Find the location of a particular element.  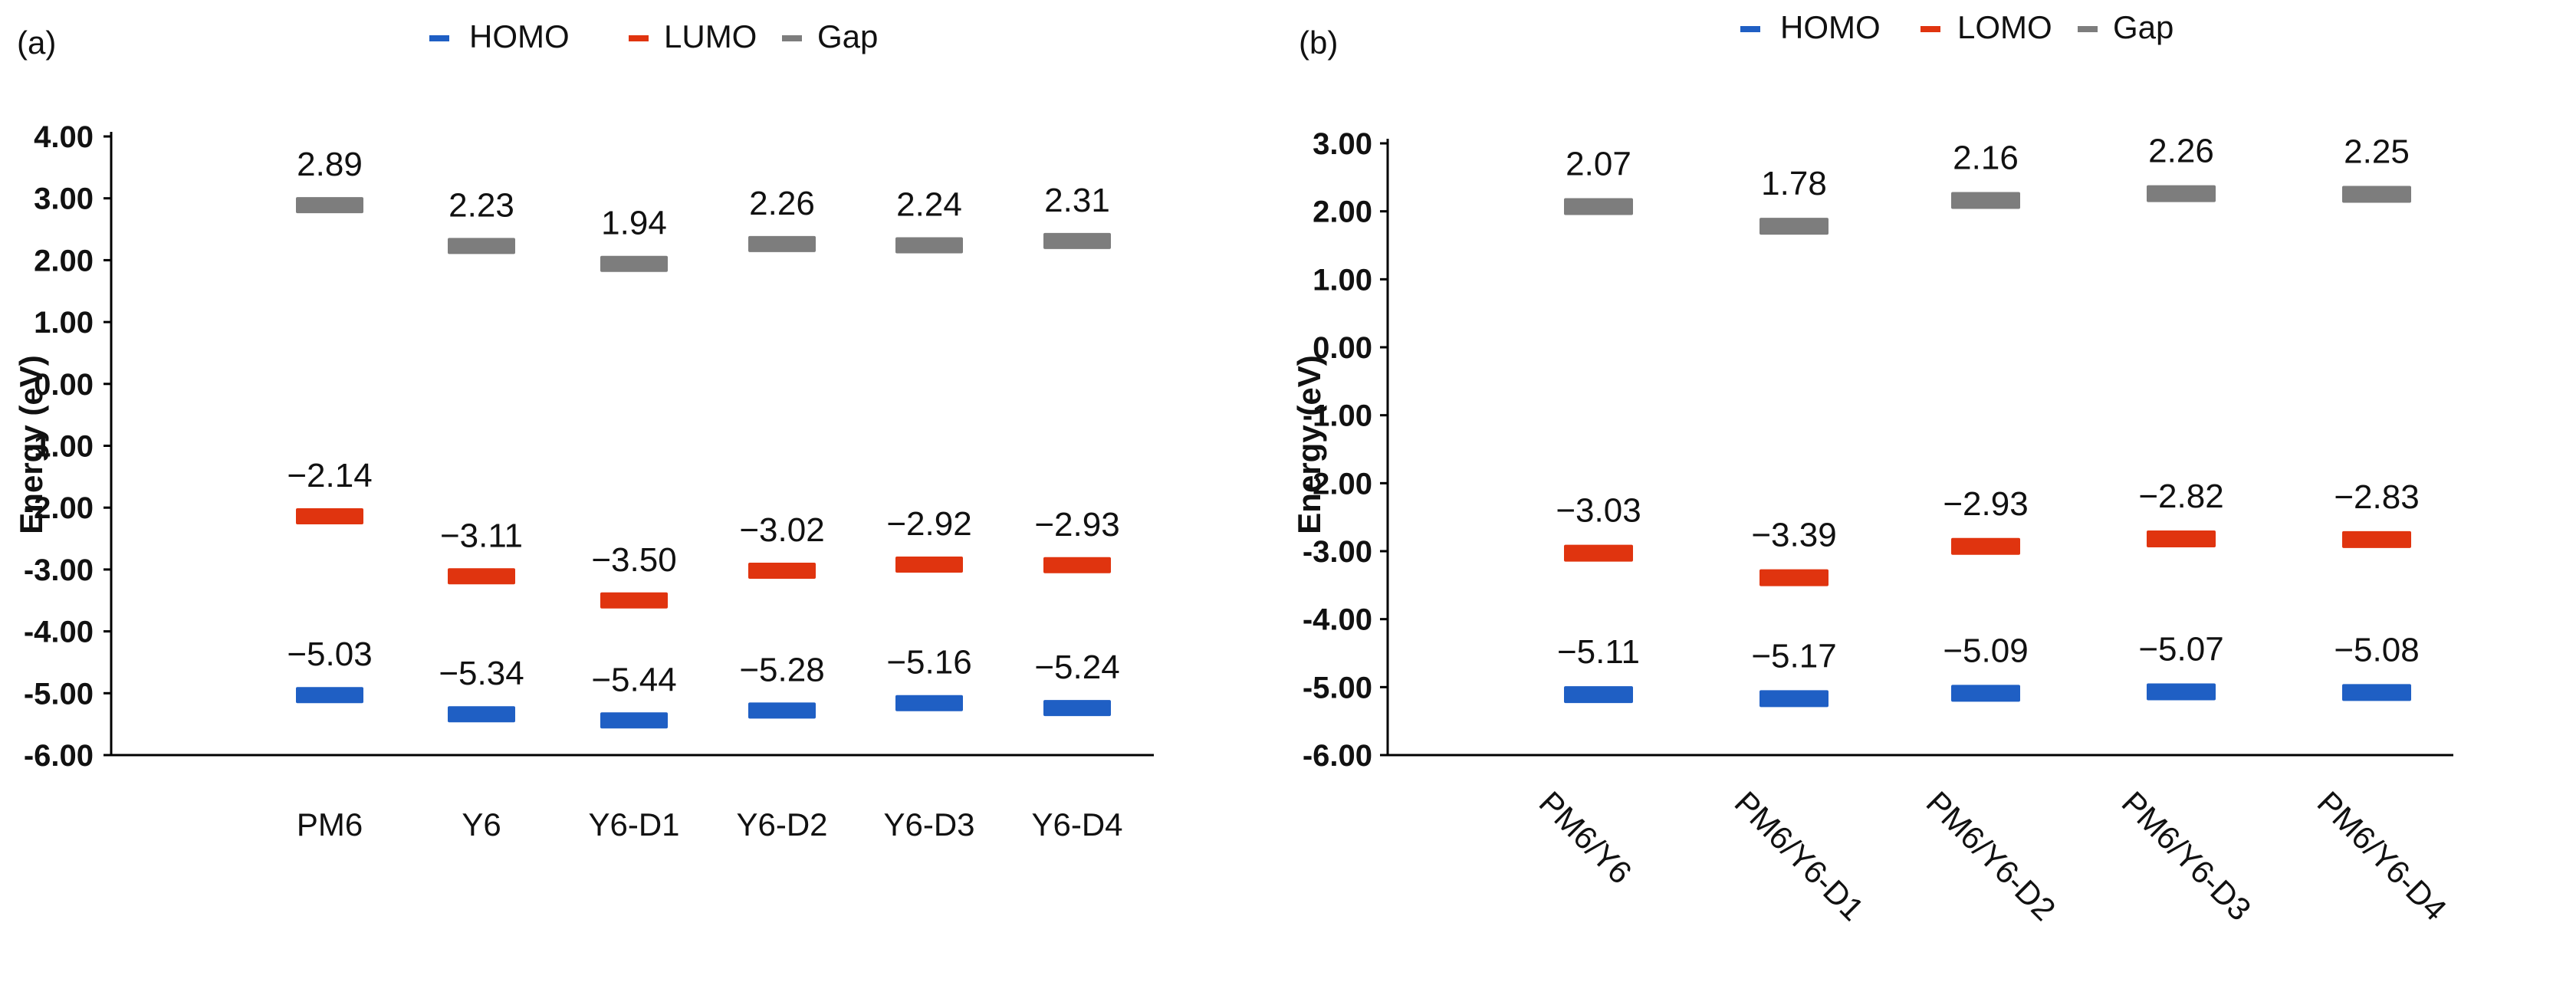

data-label-gap: 1.78 is located at coordinates (1794, 183).